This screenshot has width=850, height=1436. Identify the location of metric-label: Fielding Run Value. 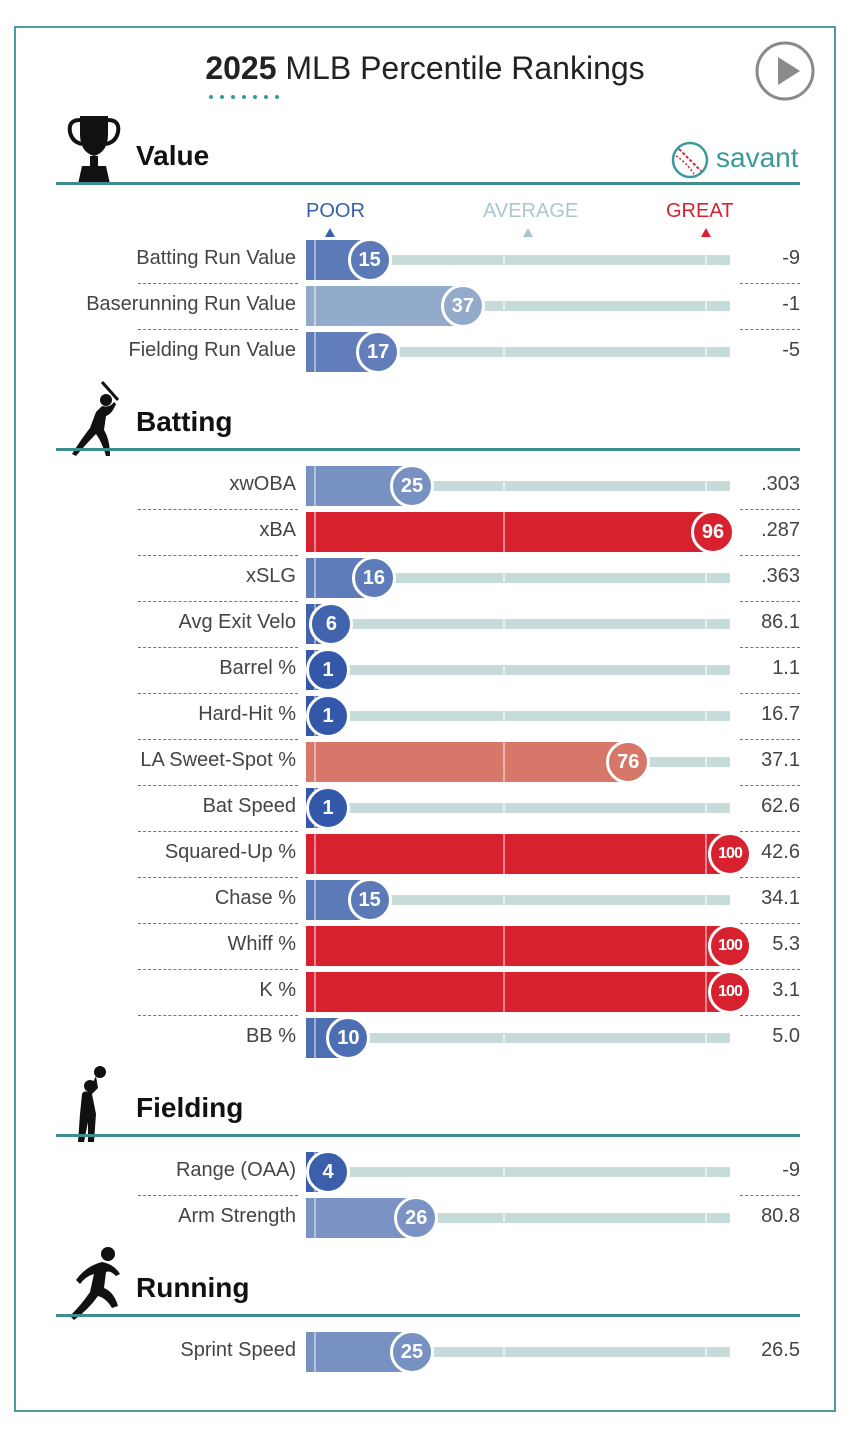
(212, 350).